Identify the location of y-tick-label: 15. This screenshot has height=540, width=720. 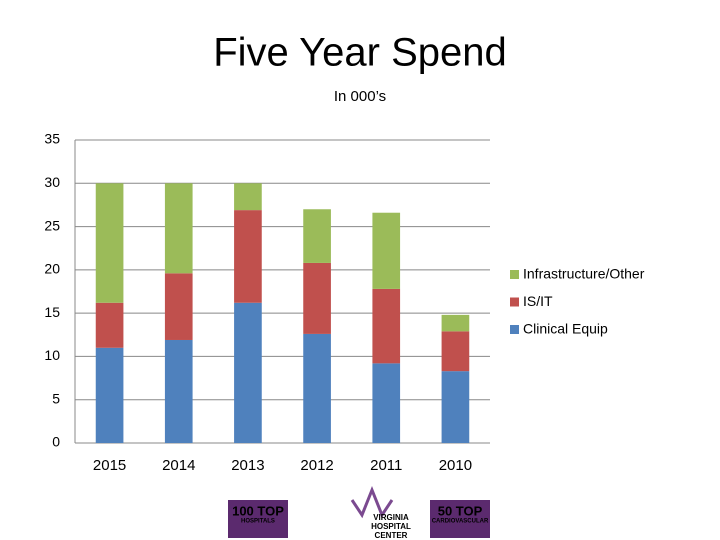
(52, 312).